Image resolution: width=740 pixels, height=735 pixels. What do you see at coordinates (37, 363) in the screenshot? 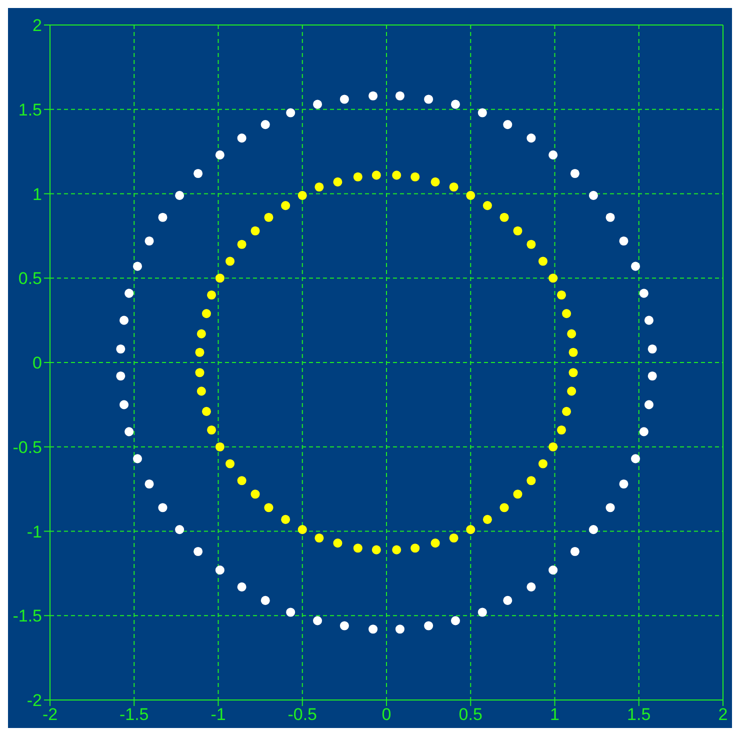
I see `y-tick-label: 0` at bounding box center [37, 363].